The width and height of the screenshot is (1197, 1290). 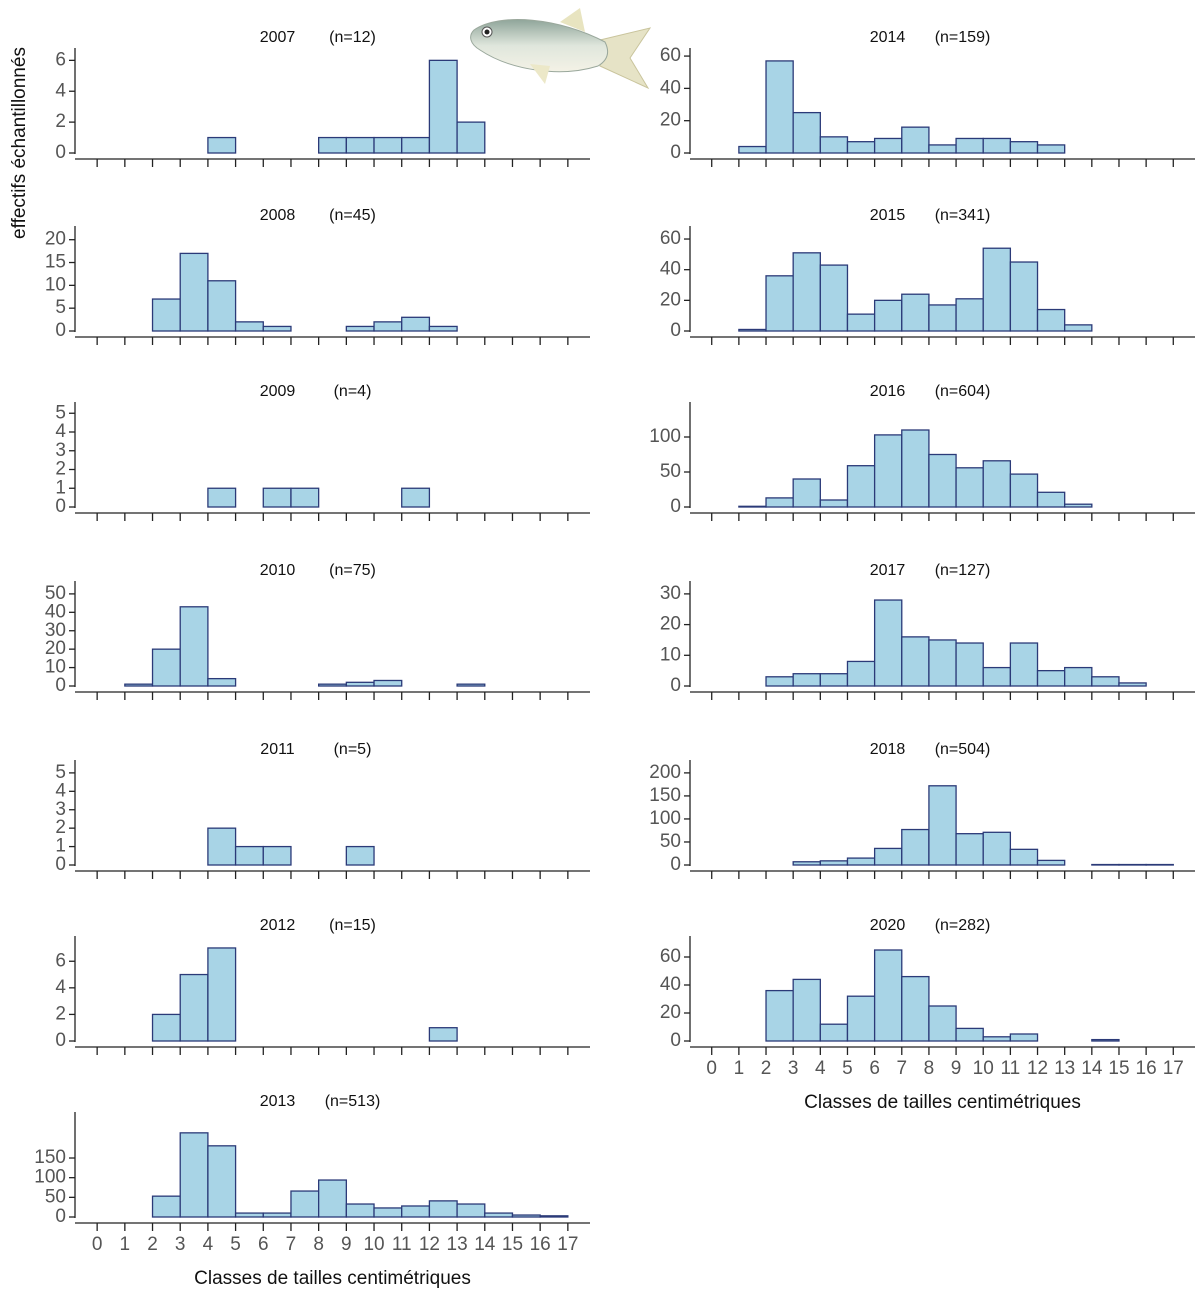 What do you see at coordinates (512, 1244) in the screenshot?
I see `x-tick-label: 15` at bounding box center [512, 1244].